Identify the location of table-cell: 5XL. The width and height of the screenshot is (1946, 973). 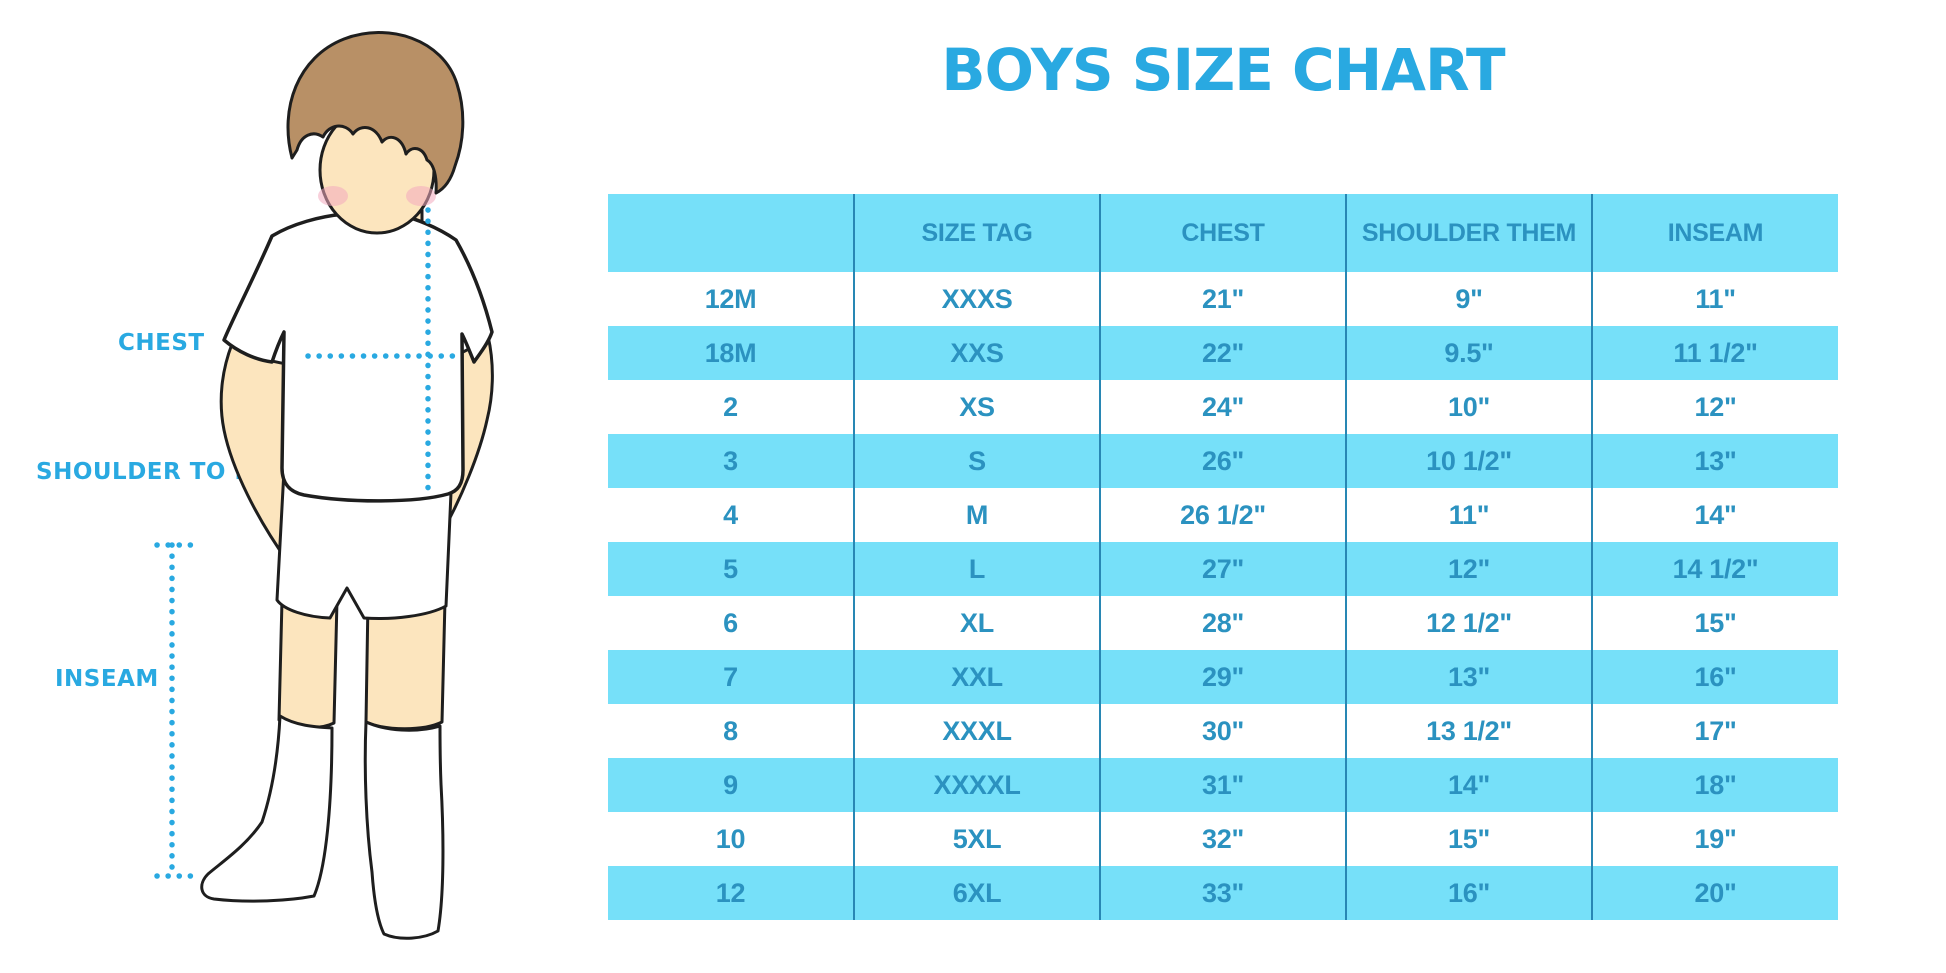
(976, 839).